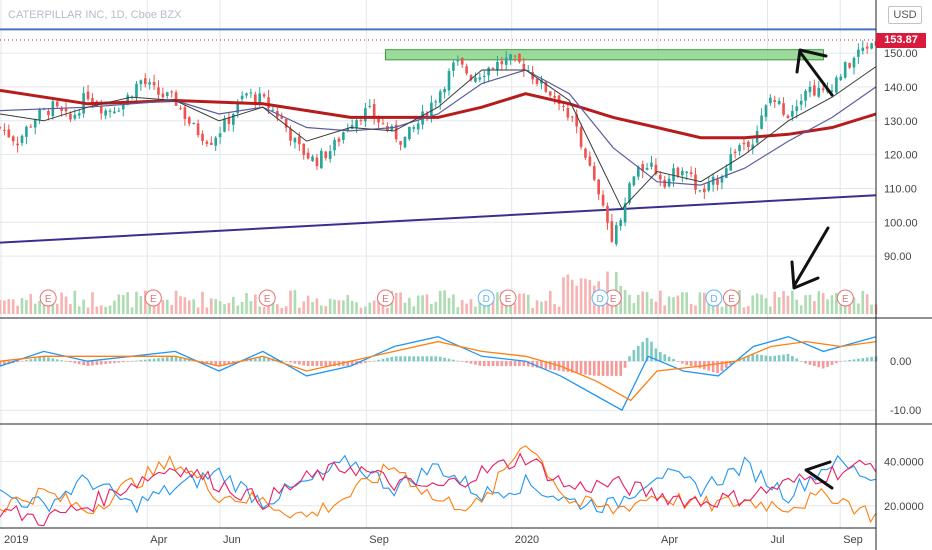 This screenshot has width=932, height=550. Describe the element at coordinates (438, 484) in the screenshot. I see `dmi-minus-line` at that location.